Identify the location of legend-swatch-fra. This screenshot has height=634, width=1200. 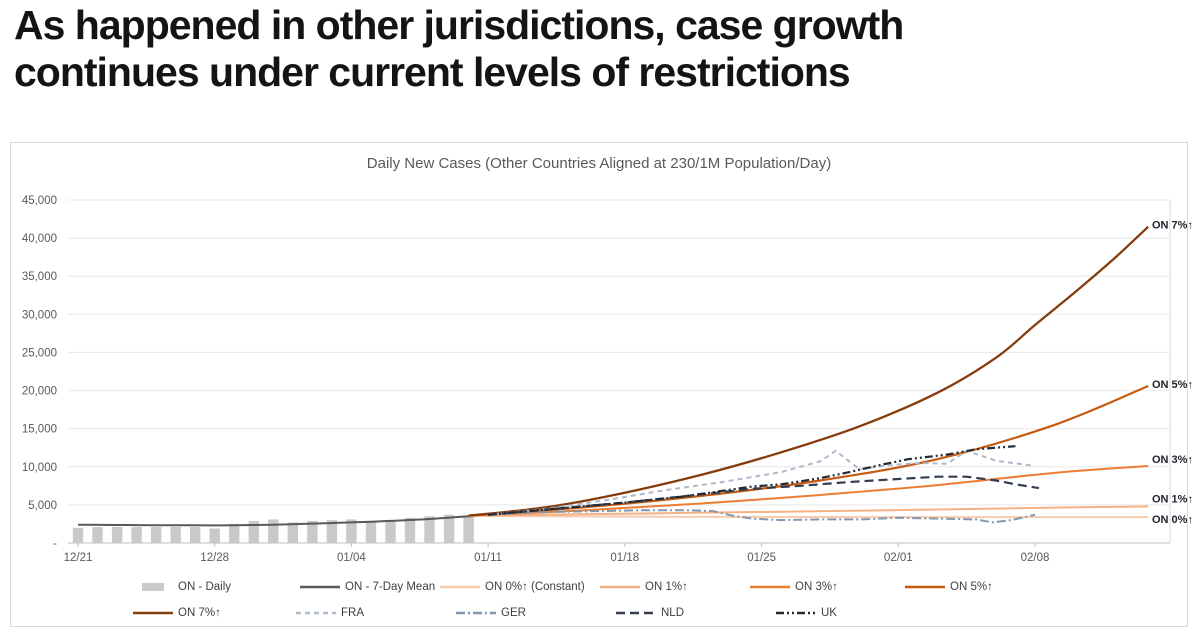
(316, 613).